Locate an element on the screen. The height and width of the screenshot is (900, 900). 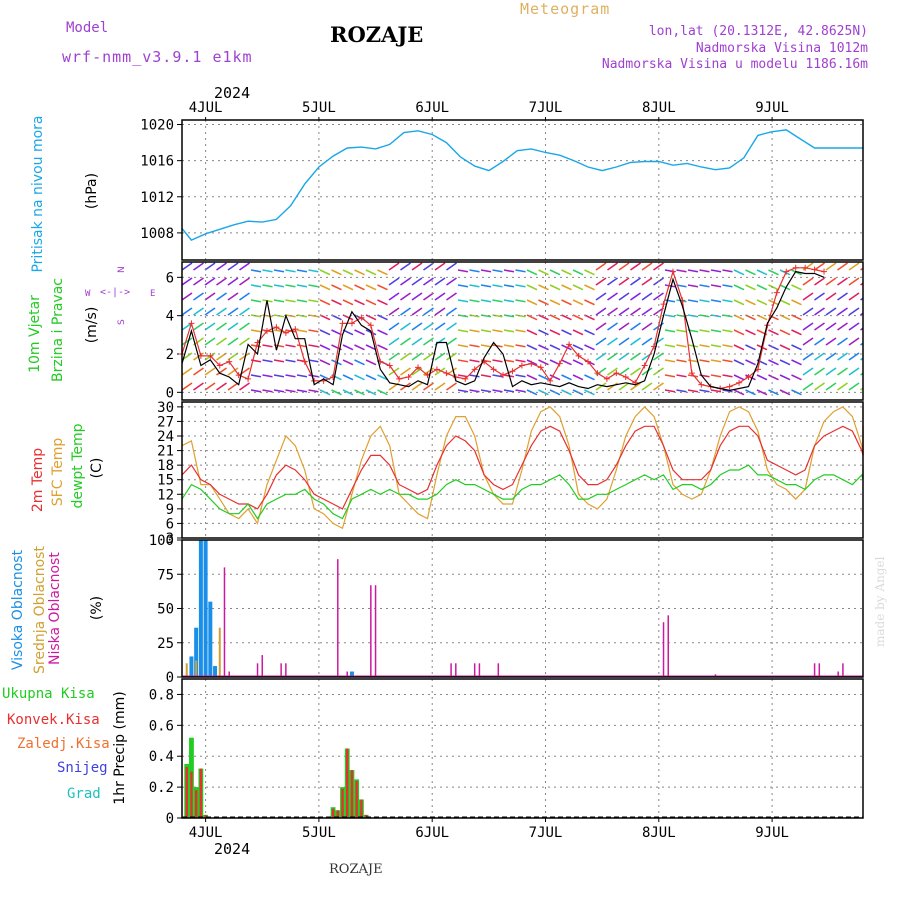
pressure-tick-label: 1016 is located at coordinates (157, 162).